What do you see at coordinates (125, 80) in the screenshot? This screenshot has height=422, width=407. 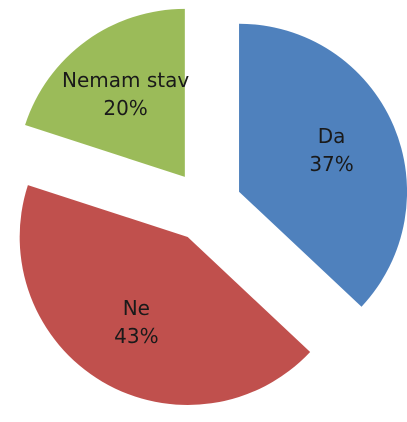 I see `slice-category-label: Nemam stav` at bounding box center [125, 80].